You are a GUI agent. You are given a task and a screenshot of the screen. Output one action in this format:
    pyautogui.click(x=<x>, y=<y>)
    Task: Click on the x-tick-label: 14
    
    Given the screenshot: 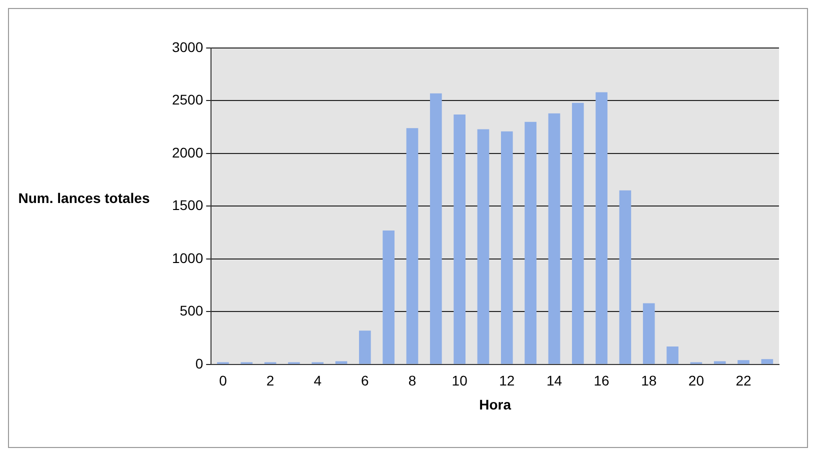 What is the action you would take?
    pyautogui.click(x=554, y=380)
    